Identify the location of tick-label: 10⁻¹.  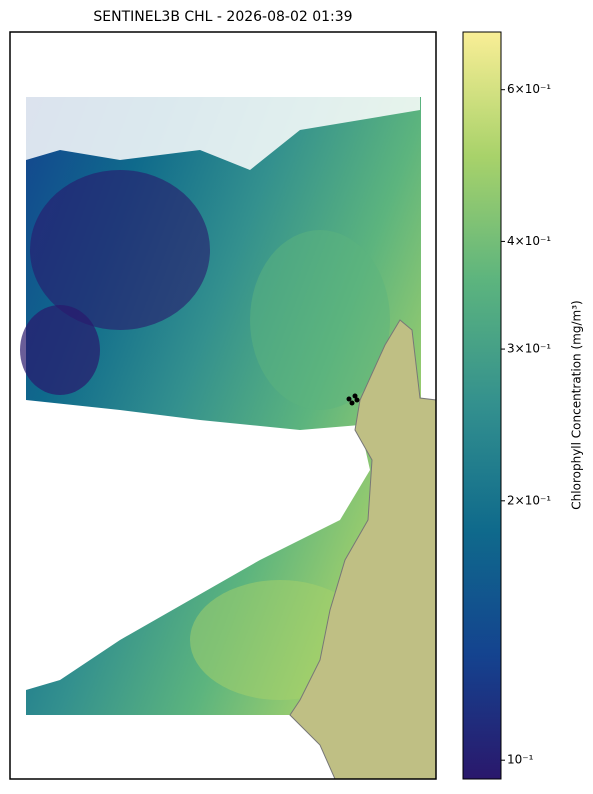
(520, 760).